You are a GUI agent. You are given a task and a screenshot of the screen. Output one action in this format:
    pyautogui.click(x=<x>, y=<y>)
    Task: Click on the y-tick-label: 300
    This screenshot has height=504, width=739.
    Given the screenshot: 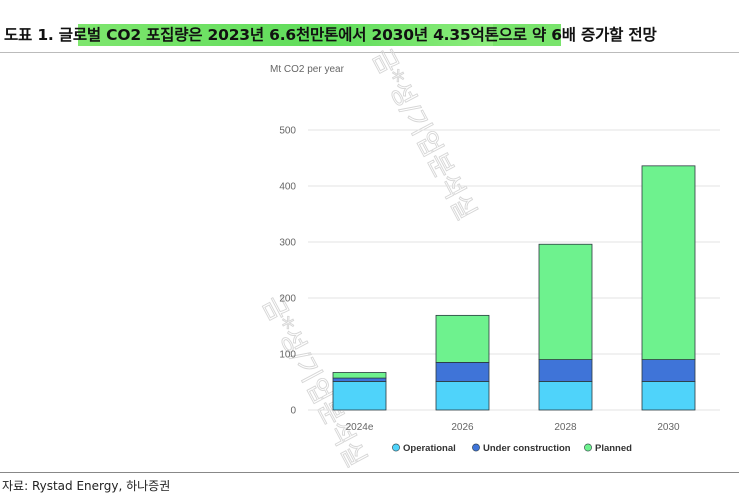 What is the action you would take?
    pyautogui.click(x=287, y=243)
    